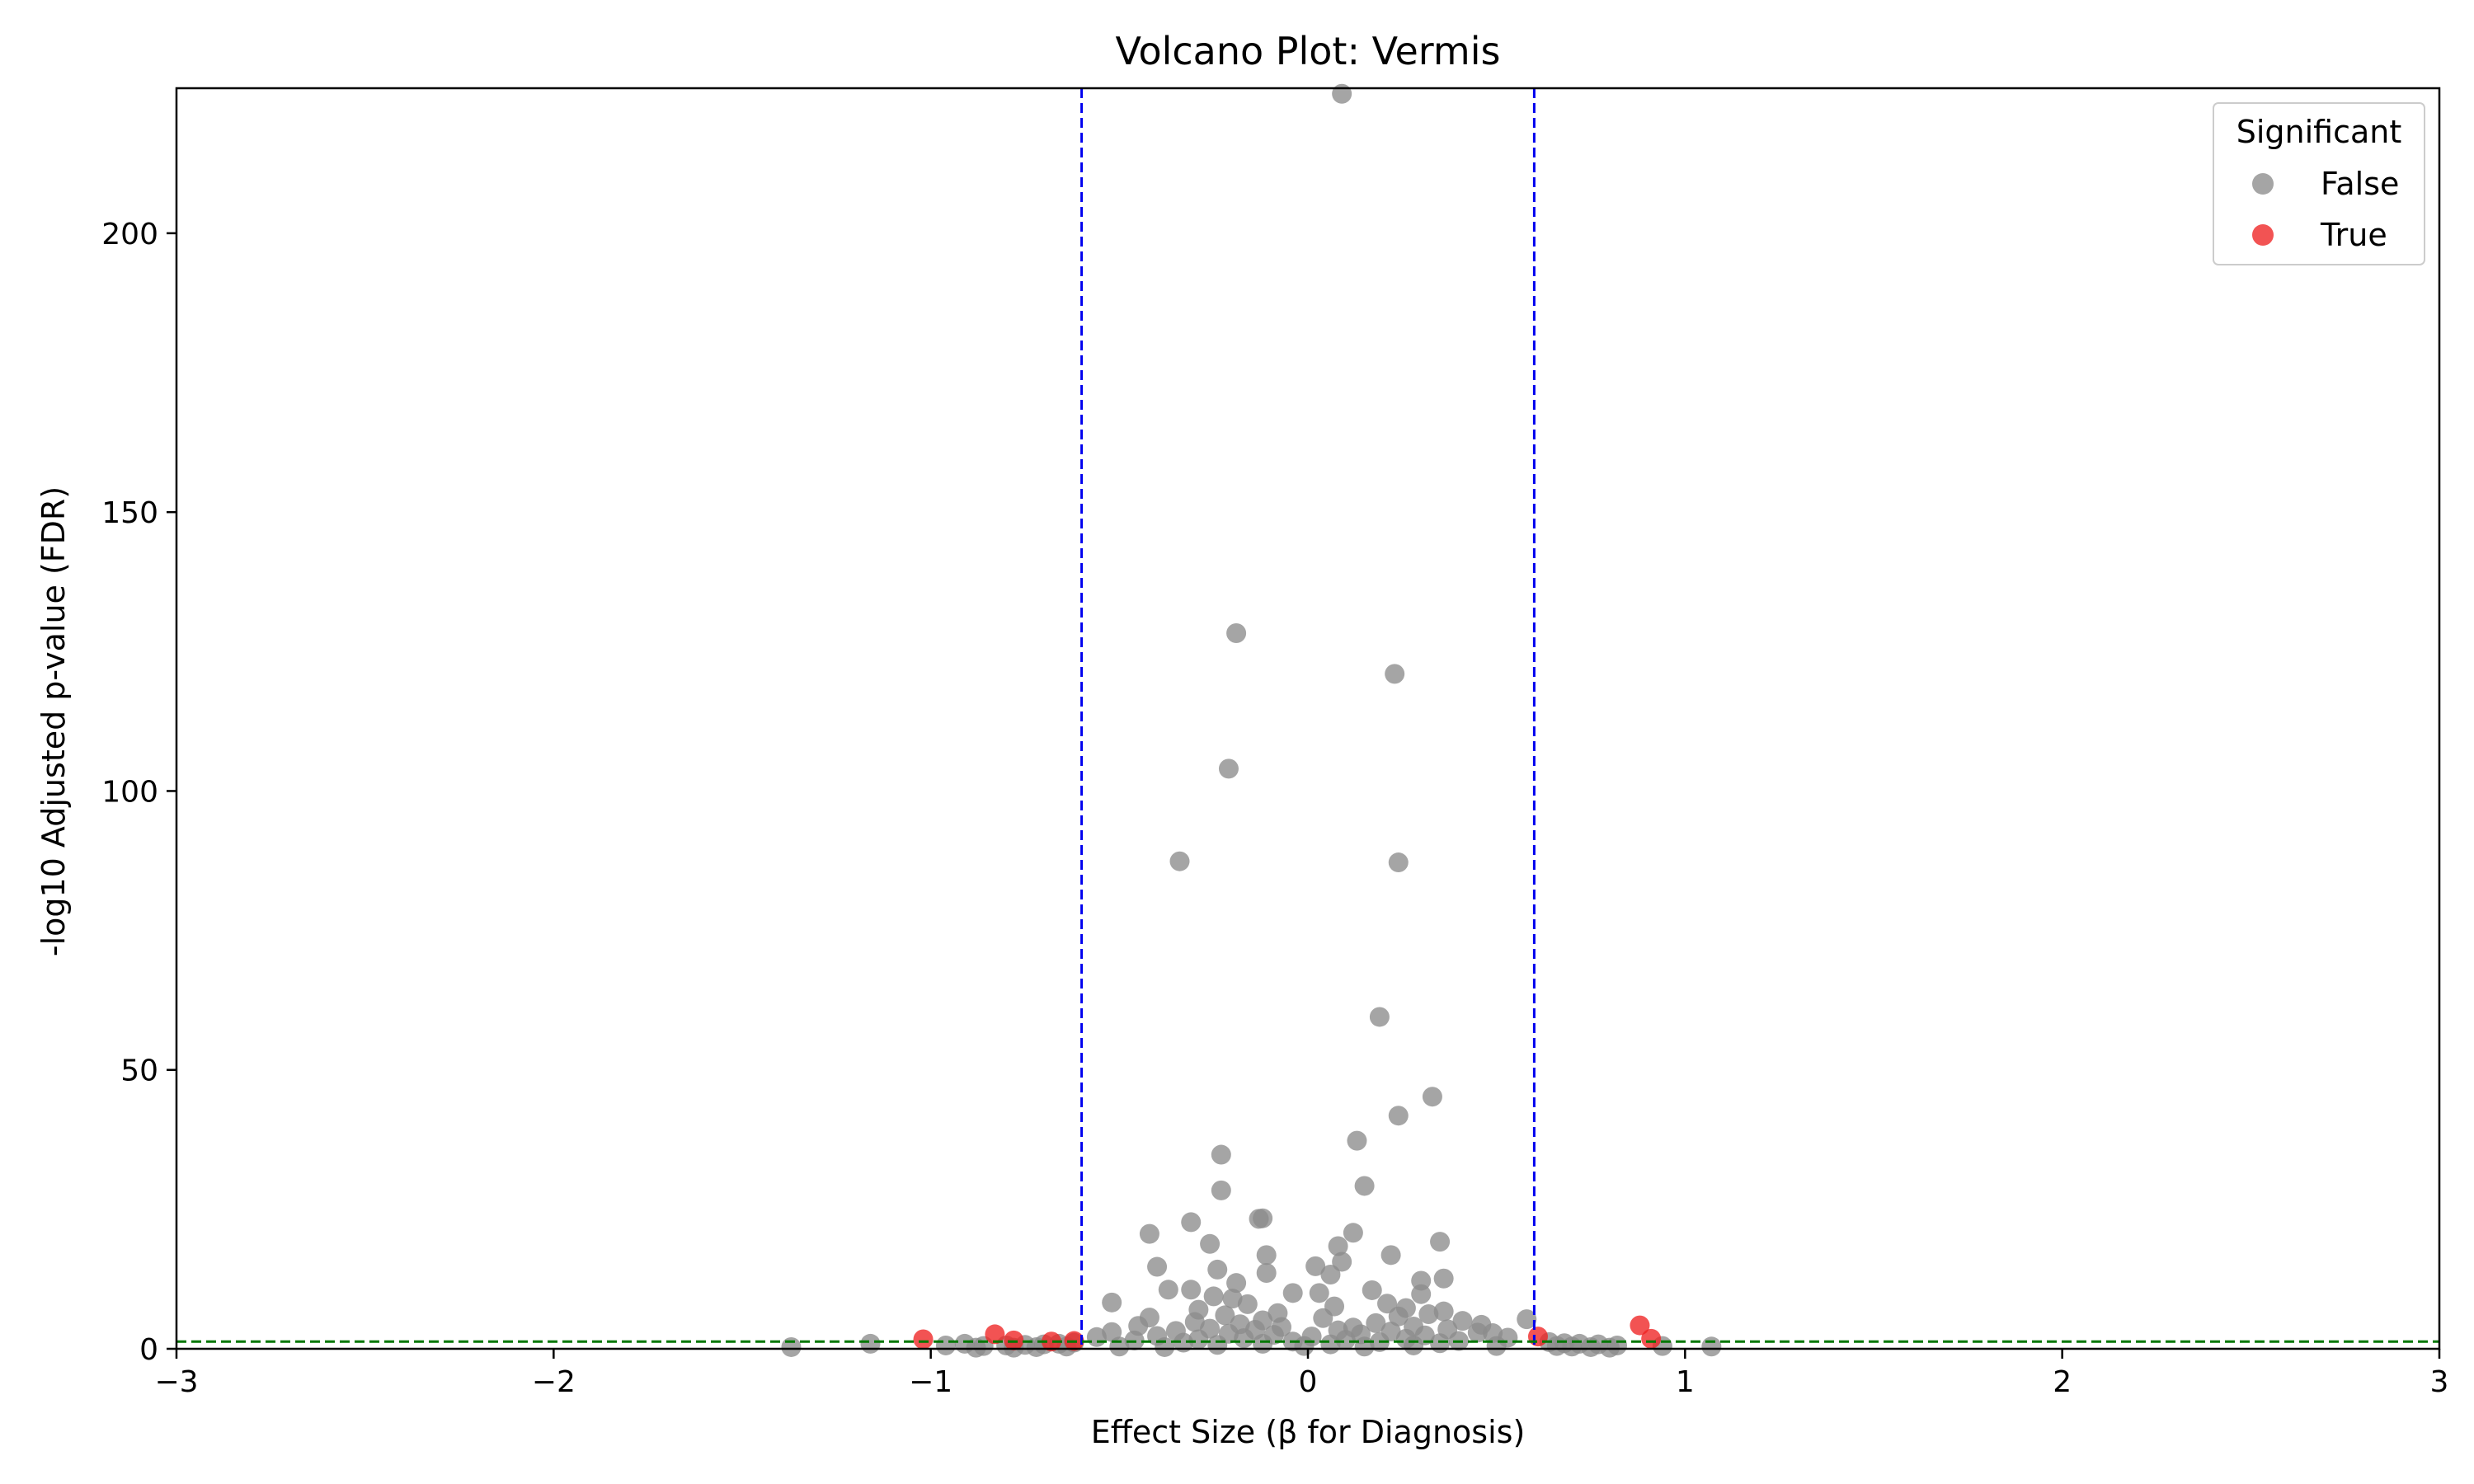  What do you see at coordinates (2062, 1382) in the screenshot?
I see `x-tick-label: 2` at bounding box center [2062, 1382].